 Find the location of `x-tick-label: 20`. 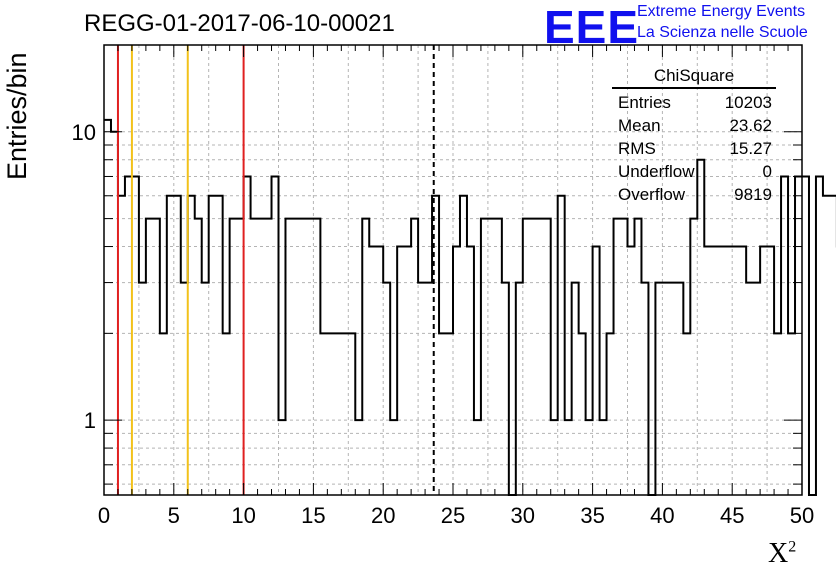

x-tick-label: 20 is located at coordinates (383, 515).